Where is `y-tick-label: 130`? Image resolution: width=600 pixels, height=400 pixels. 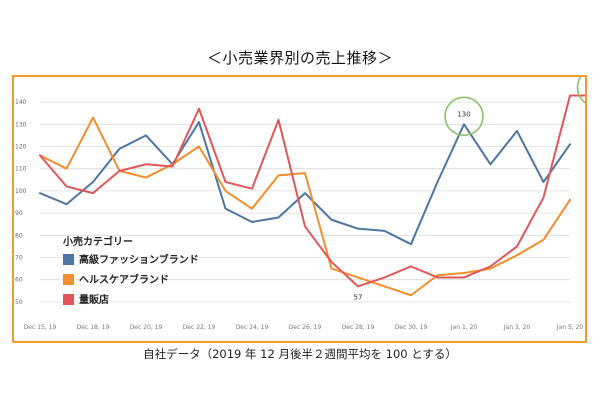 y-tick-label: 130 is located at coordinates (21, 124).